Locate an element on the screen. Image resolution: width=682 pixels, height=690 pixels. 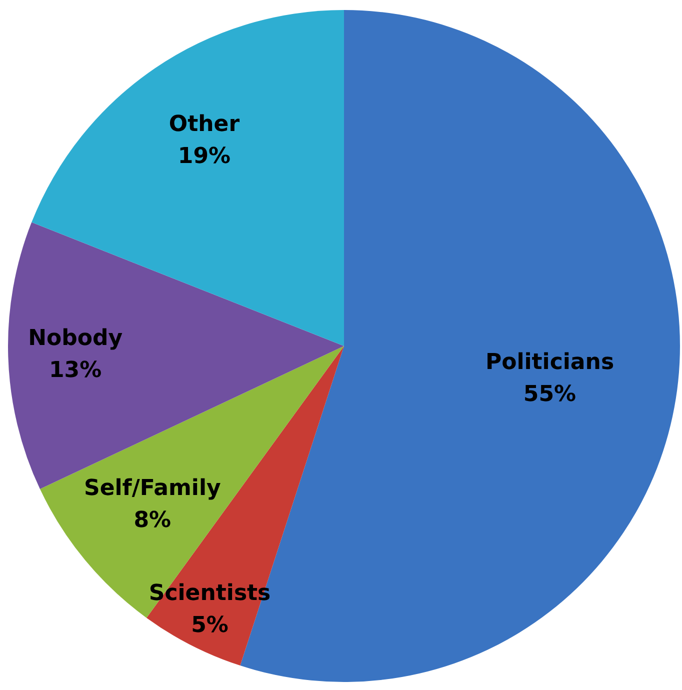
data-label: 19% is located at coordinates (204, 156).